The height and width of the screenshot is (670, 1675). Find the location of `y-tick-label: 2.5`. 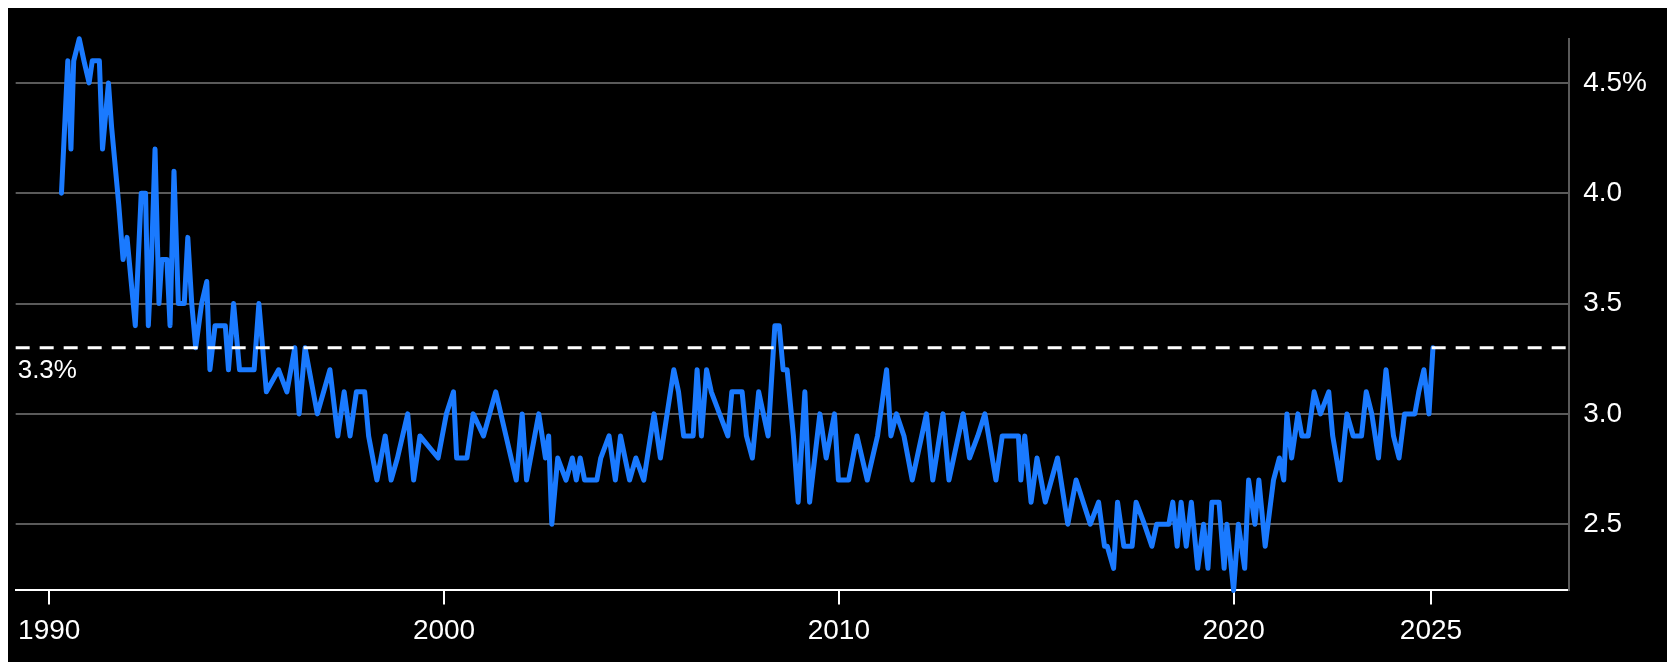

y-tick-label: 2.5 is located at coordinates (1603, 522).